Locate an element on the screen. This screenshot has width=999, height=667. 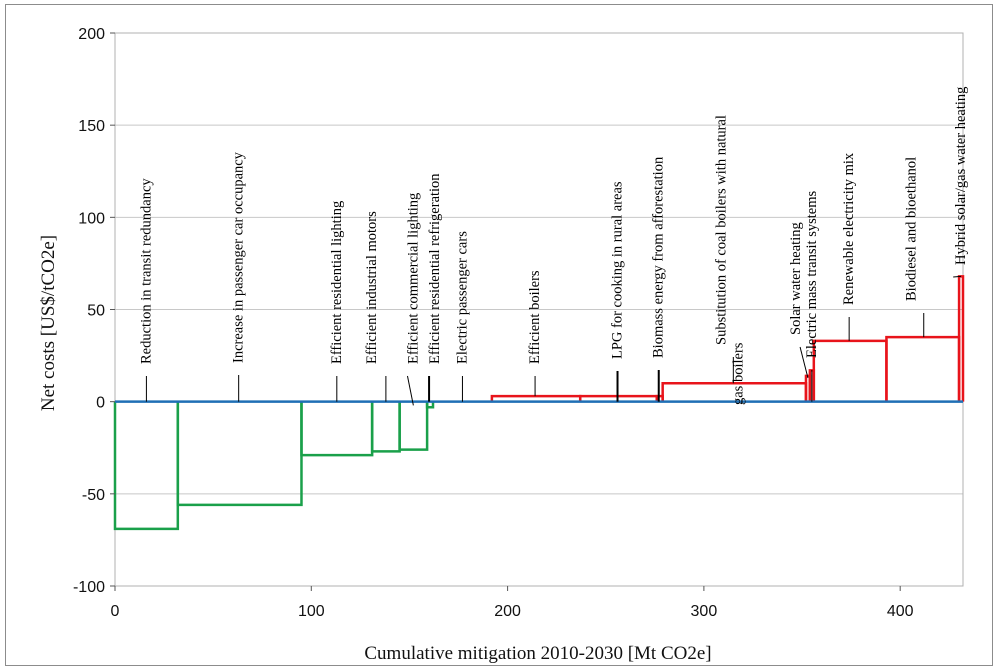
y-tick-label: 50 is located at coordinates (96, 311).